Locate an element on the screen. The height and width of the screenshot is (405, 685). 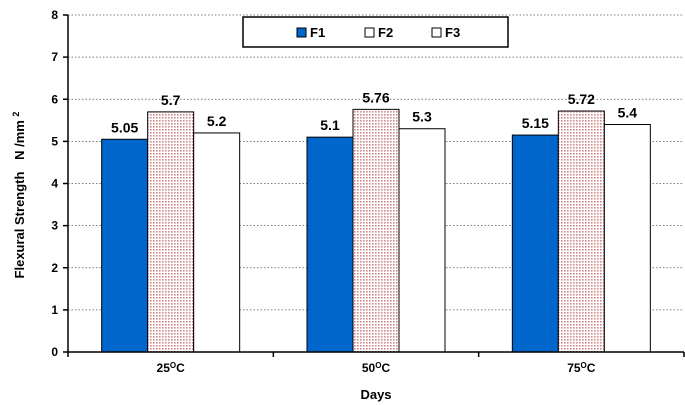
legend-swatch-f3 is located at coordinates (436, 32).